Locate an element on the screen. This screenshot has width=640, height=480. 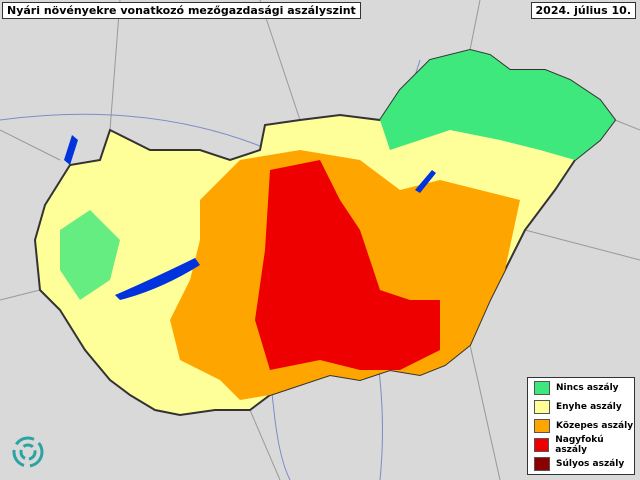
legend-item: Közepes aszály is located at coordinates (581, 425).